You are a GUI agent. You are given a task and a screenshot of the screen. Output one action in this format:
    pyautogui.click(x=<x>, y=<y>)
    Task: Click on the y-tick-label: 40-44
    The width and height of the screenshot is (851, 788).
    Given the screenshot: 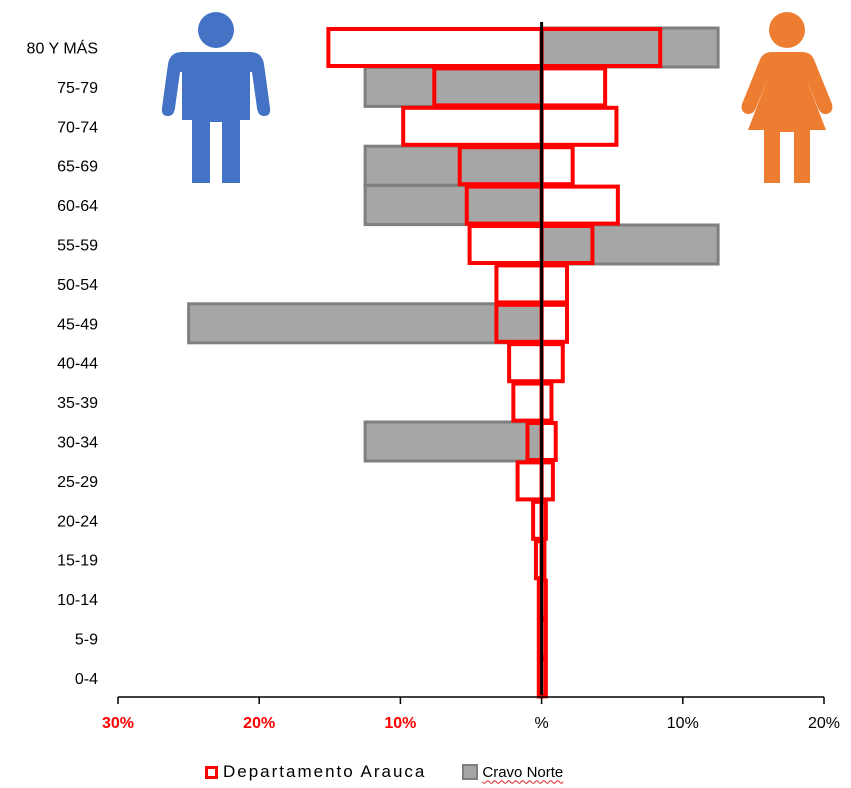 What is the action you would take?
    pyautogui.click(x=77, y=364)
    